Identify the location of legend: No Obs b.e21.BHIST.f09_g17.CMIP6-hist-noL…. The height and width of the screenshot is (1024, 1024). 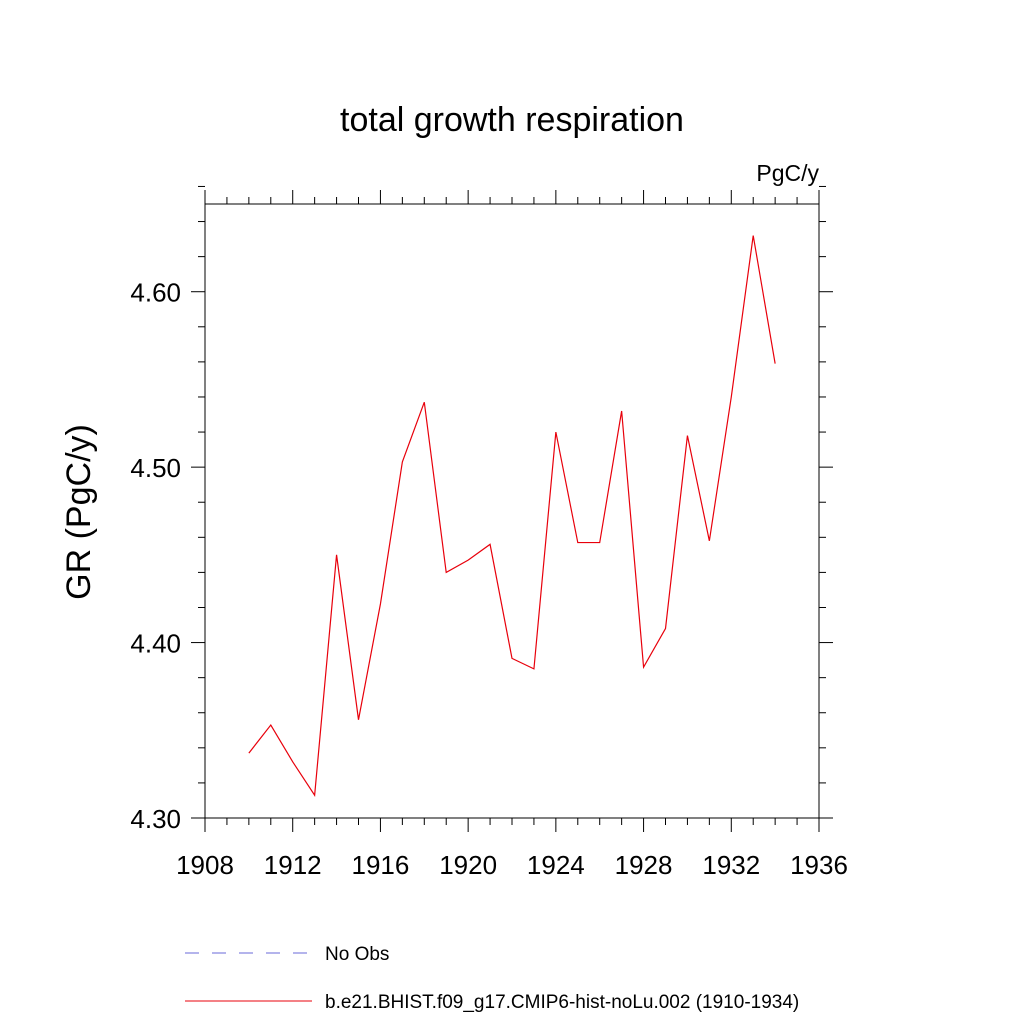
(492, 978).